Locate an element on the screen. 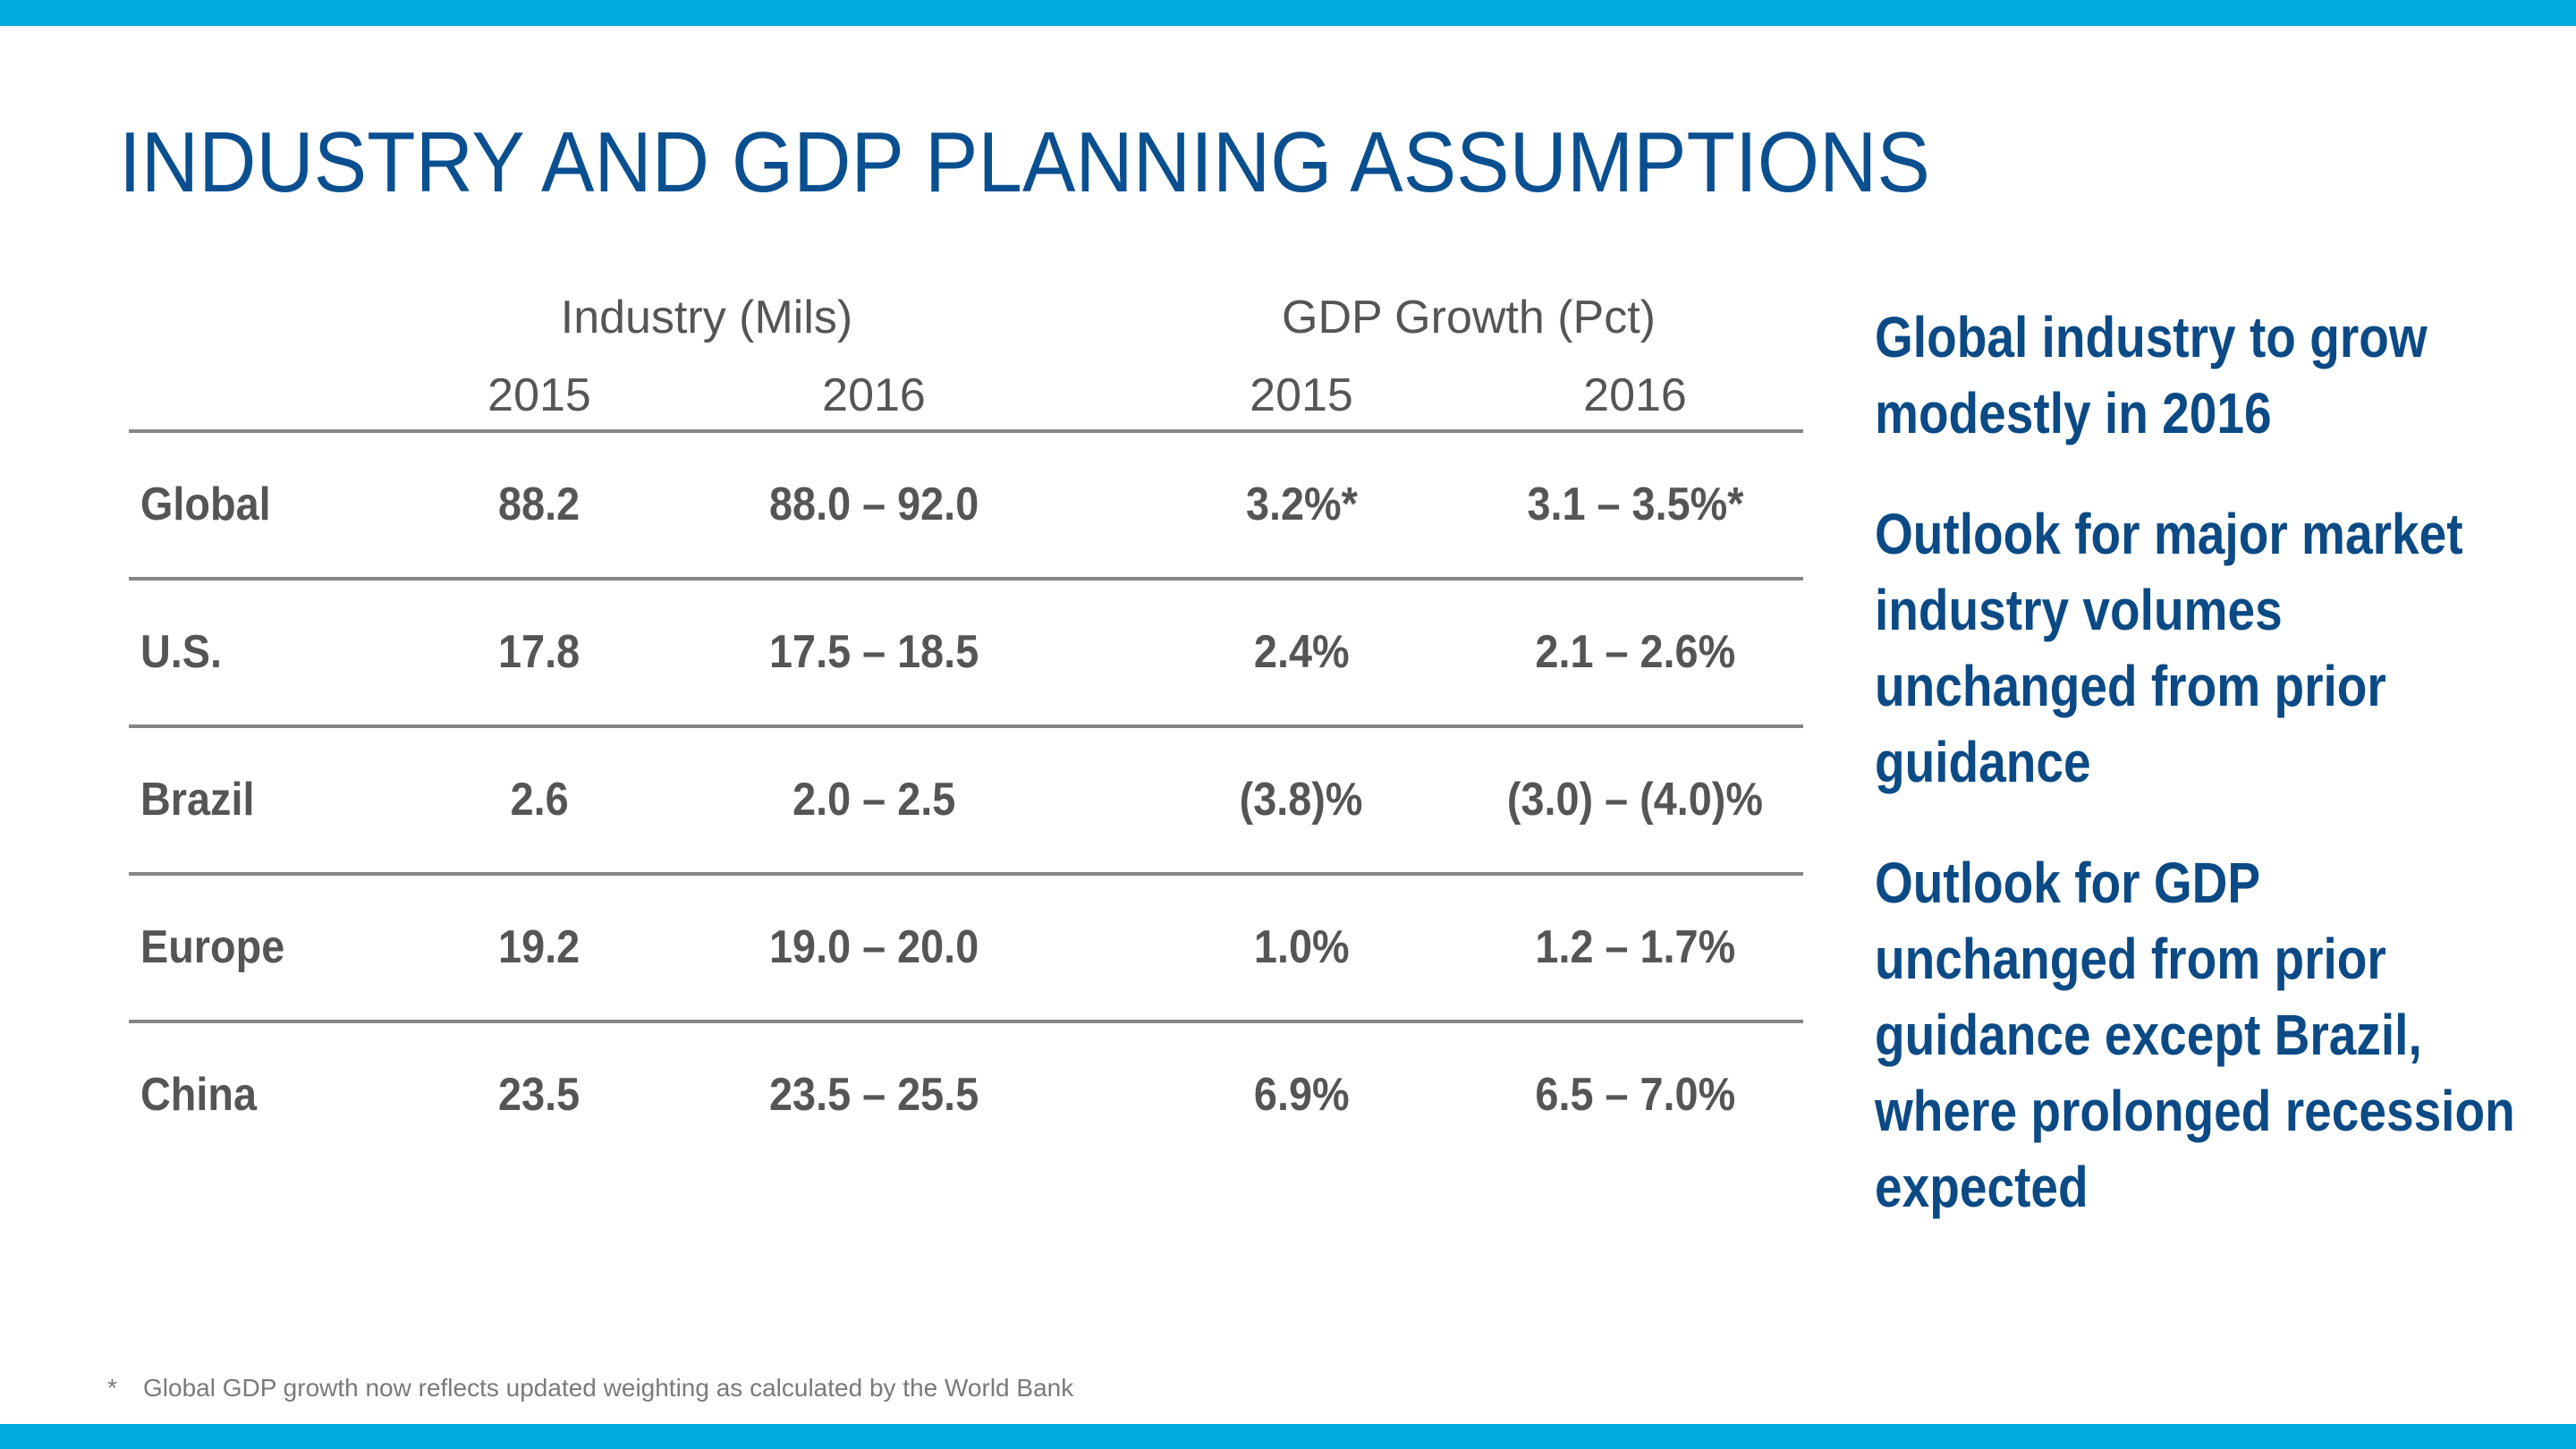 This screenshot has width=2576, height=1449. cell-value: 6.5 – 7.0% is located at coordinates (1635, 1095).